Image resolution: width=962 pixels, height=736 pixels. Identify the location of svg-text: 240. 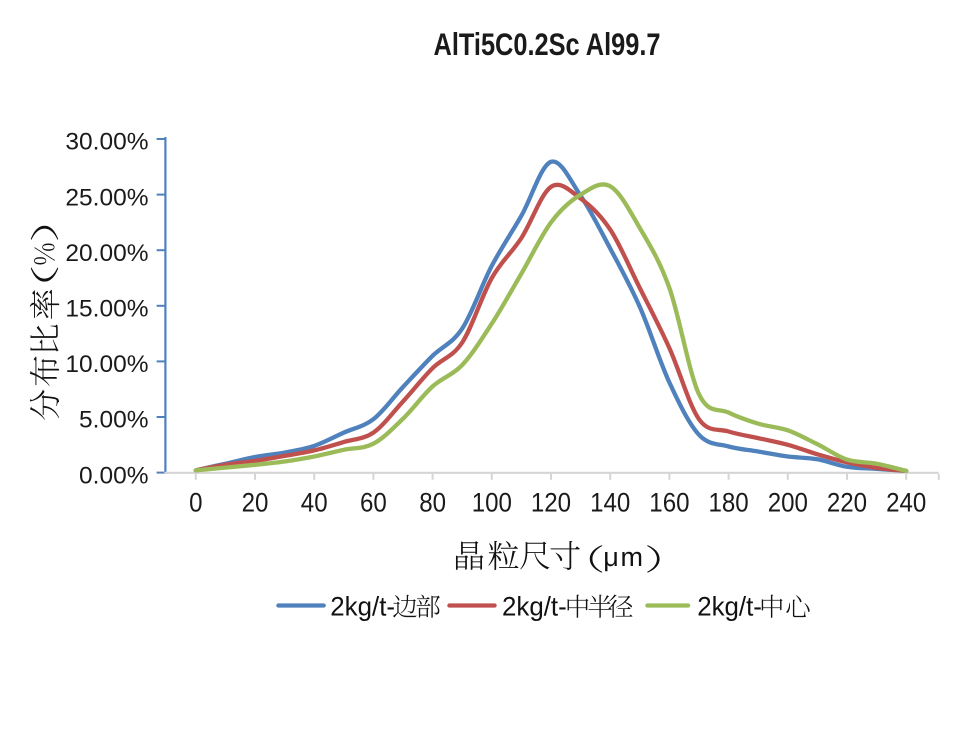
(906, 503).